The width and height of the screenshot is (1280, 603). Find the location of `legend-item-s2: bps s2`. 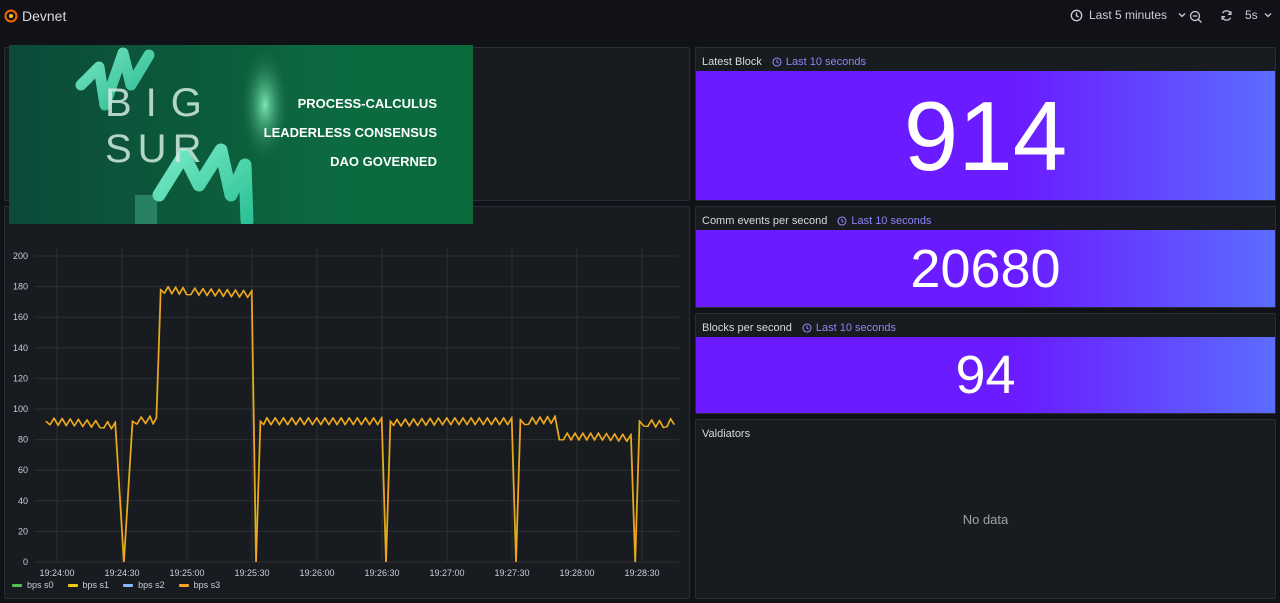

legend-item-s2: bps s2 is located at coordinates (144, 585).